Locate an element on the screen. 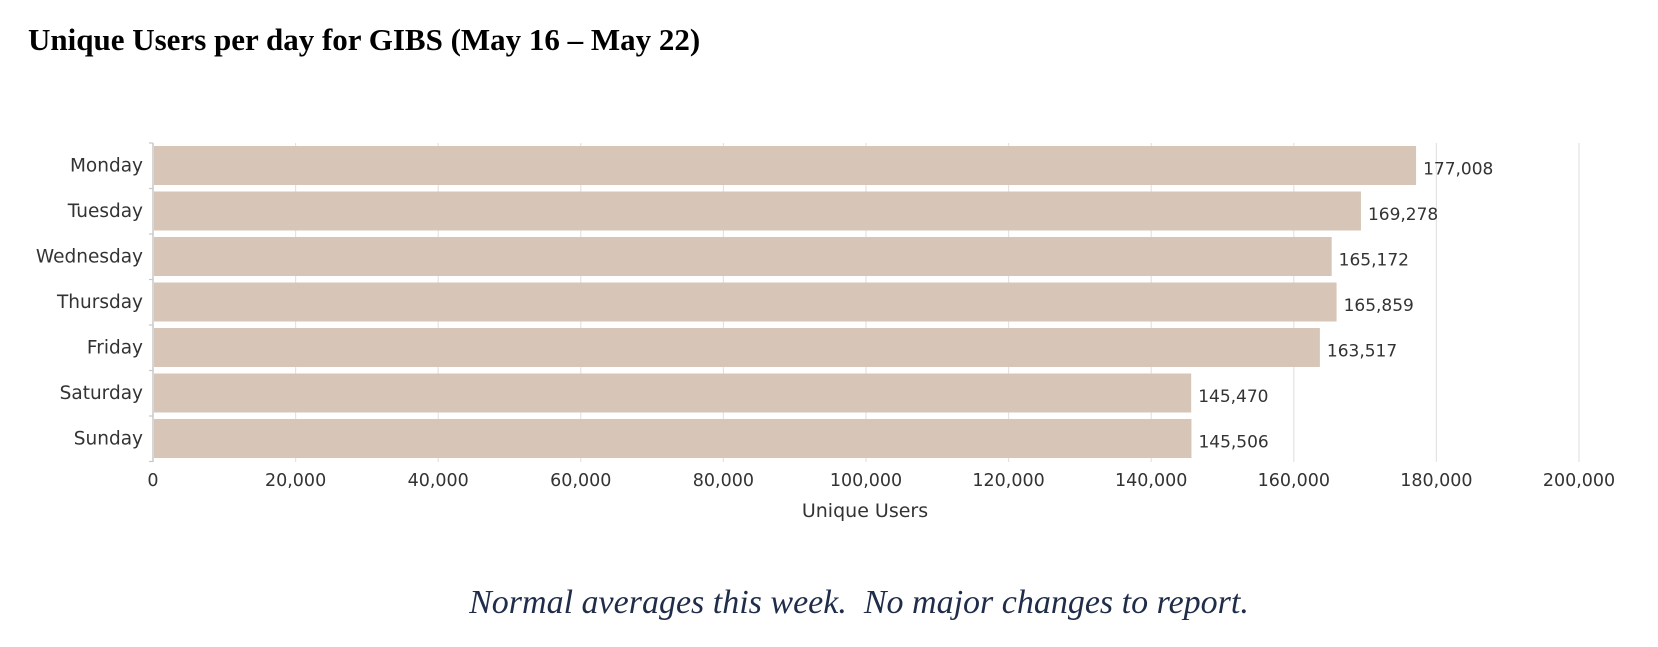 This screenshot has width=1658, height=647. category-label: Sunday is located at coordinates (108, 439).